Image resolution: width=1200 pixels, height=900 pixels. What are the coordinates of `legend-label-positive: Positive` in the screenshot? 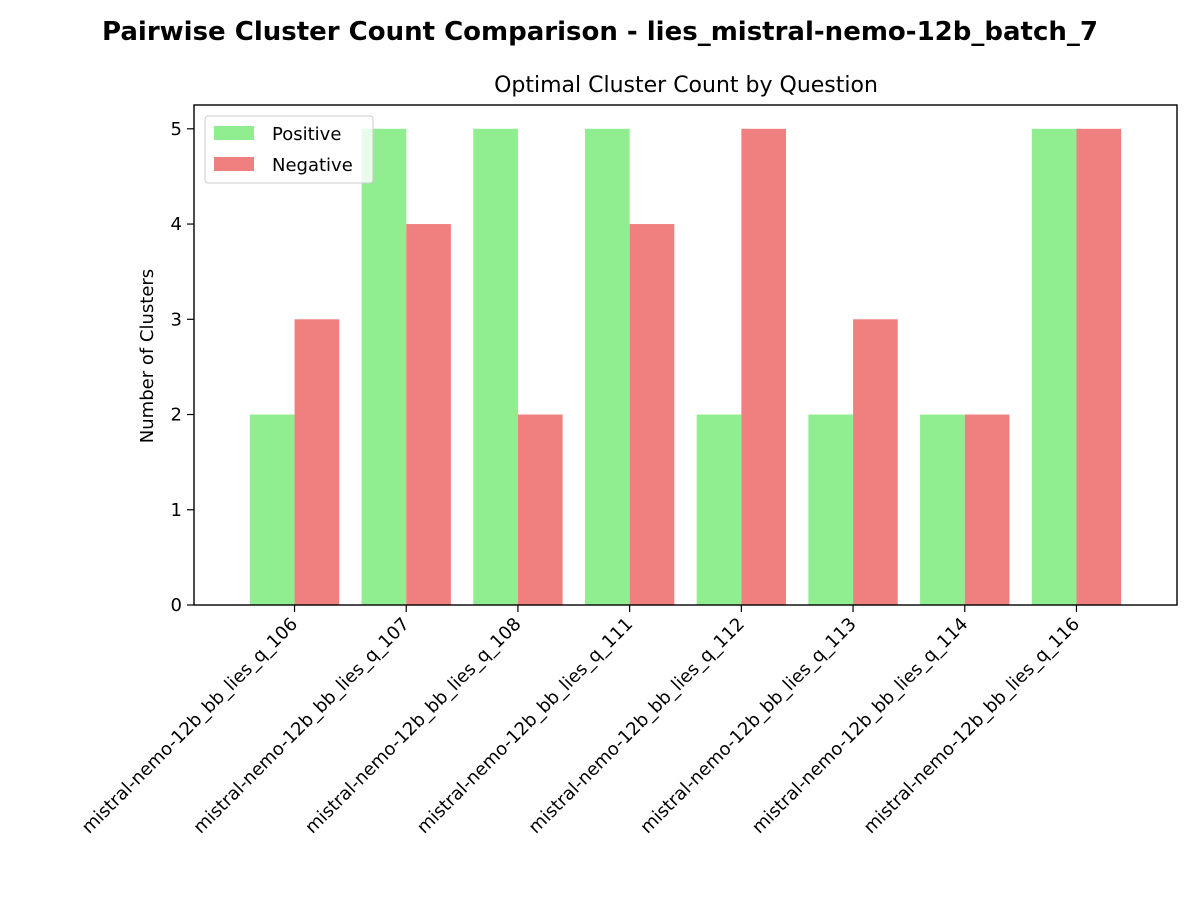 It's located at (306, 134).